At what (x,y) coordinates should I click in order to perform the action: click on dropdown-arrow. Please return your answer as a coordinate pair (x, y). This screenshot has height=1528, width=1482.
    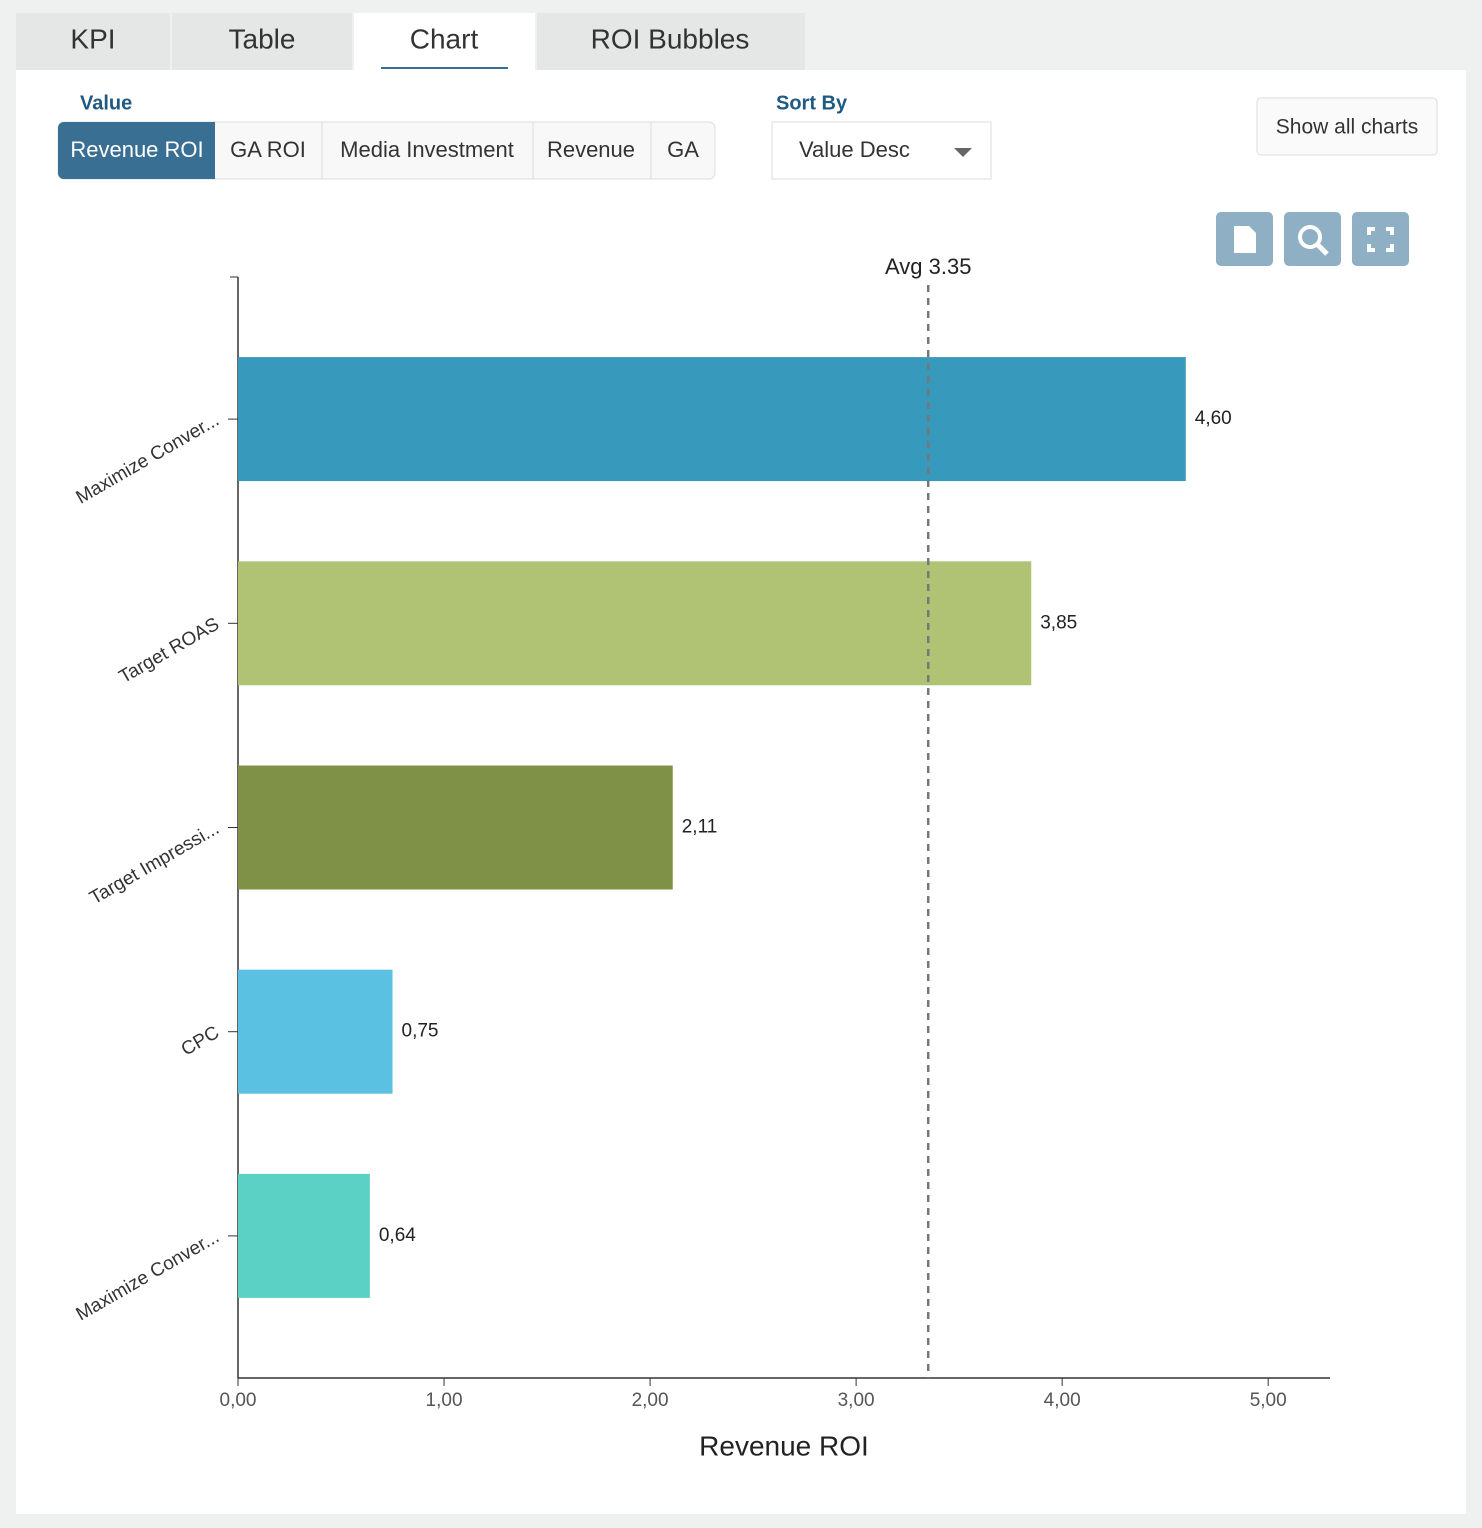
    Looking at the image, I should click on (963, 152).